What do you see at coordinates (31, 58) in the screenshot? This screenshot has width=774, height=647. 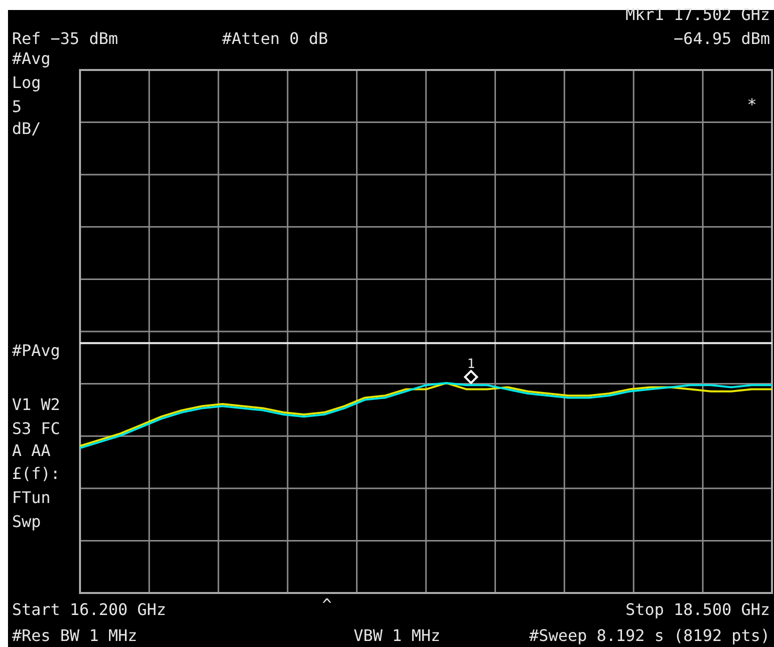 I see `text: #Avg` at bounding box center [31, 58].